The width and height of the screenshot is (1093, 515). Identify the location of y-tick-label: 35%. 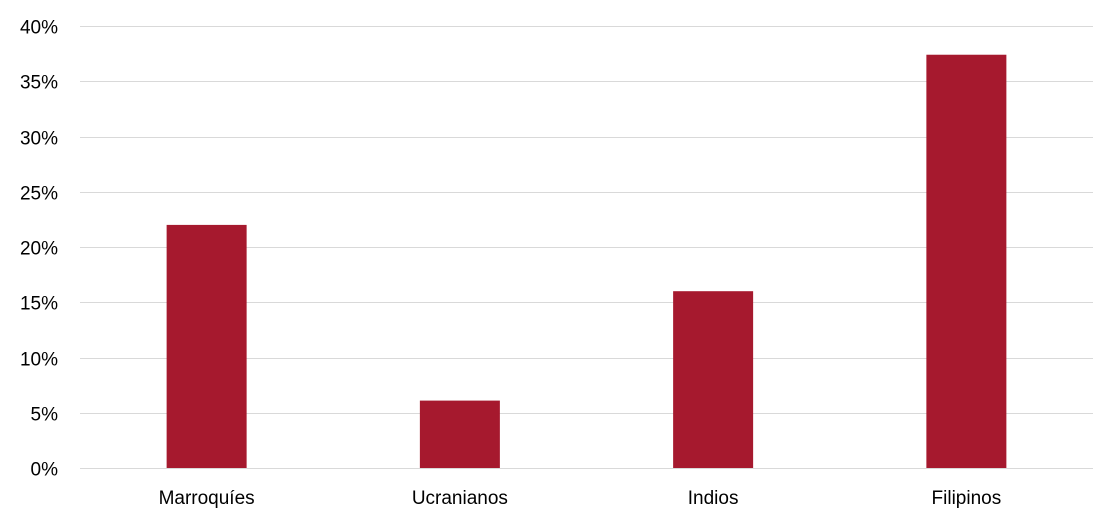
(39, 83).